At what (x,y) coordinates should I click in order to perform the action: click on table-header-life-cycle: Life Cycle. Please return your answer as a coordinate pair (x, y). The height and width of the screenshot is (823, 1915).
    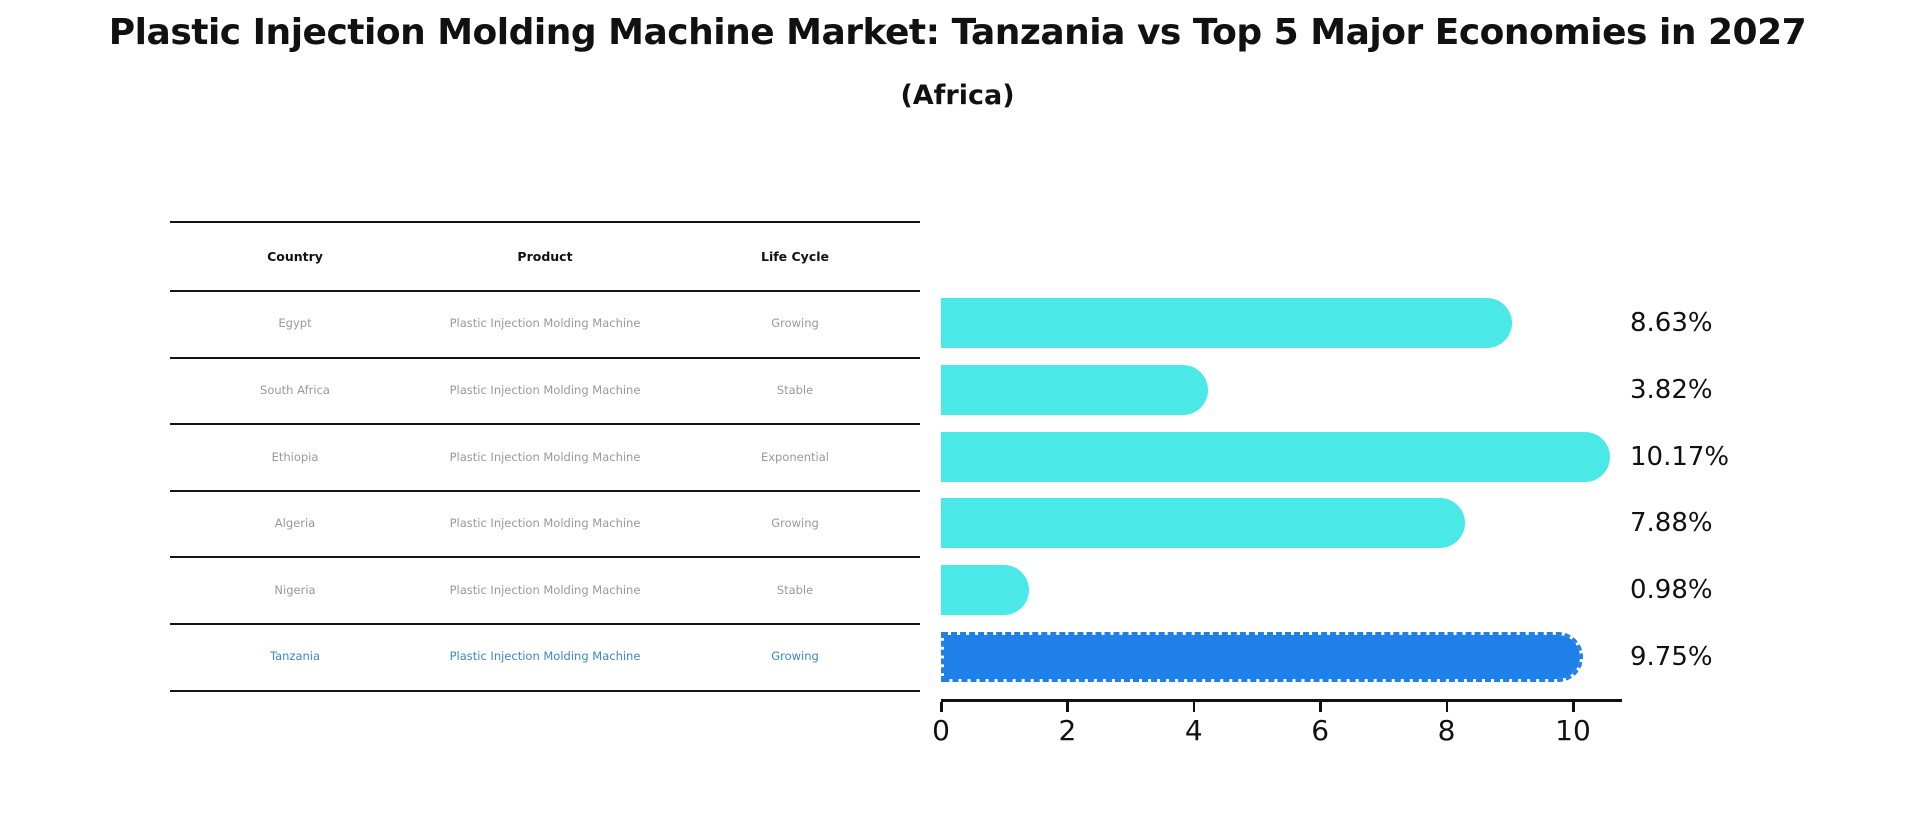
    Looking at the image, I should click on (794, 256).